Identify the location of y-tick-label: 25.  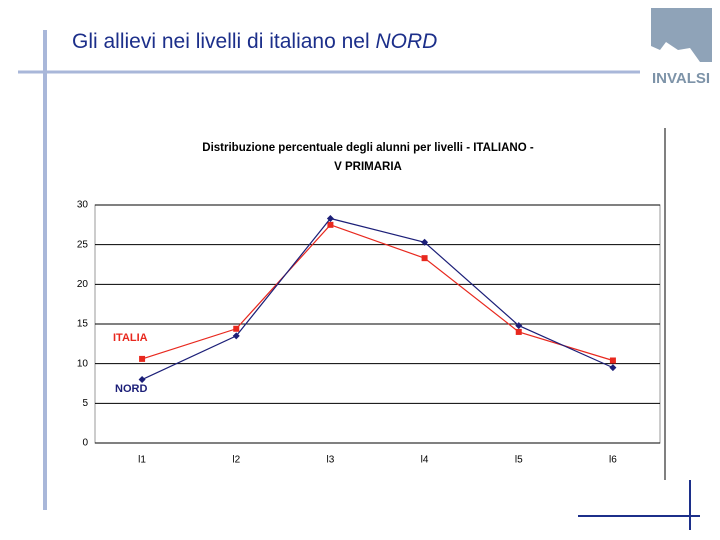
(83, 244).